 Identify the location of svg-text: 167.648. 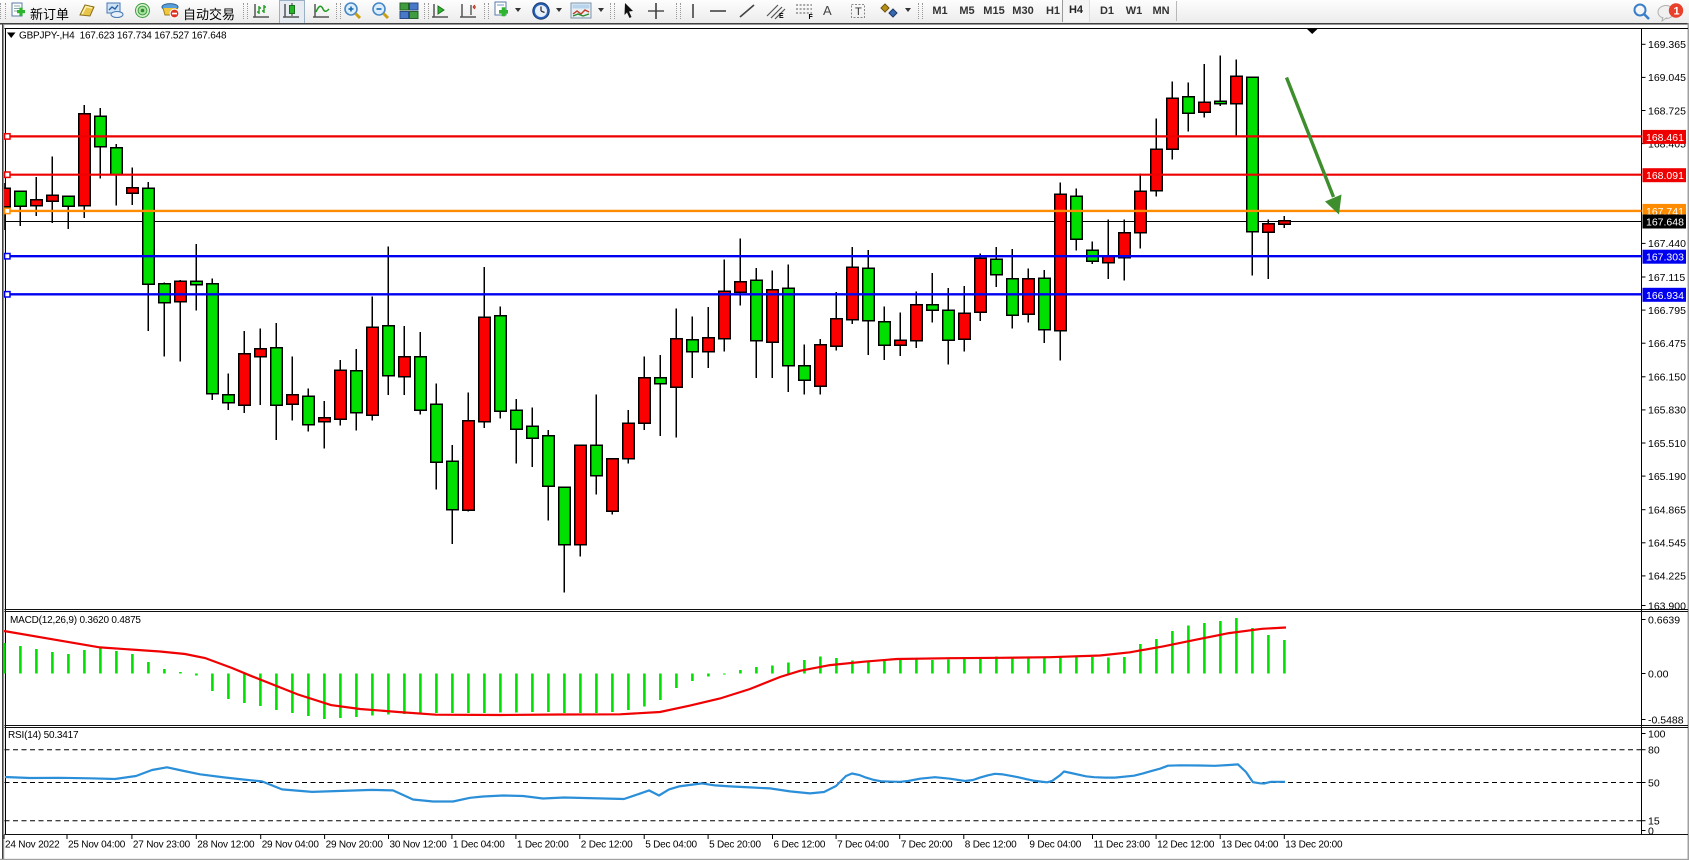
(1665, 223).